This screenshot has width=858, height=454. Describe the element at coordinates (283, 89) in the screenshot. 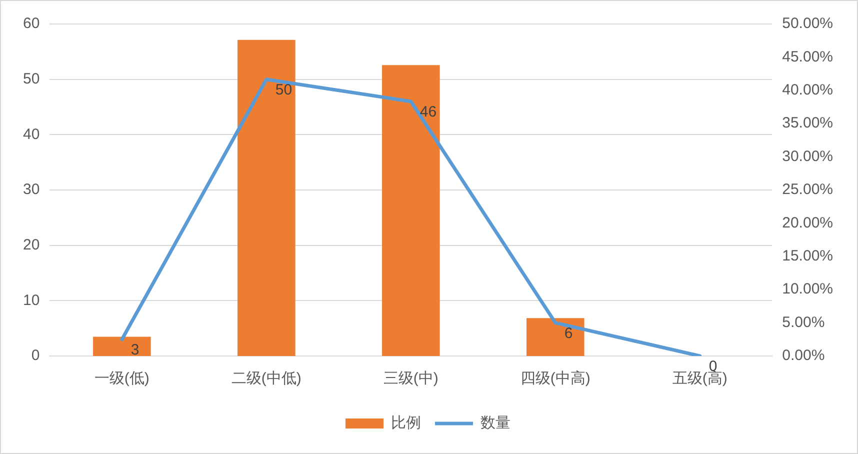

I see `data-label: 50` at that location.